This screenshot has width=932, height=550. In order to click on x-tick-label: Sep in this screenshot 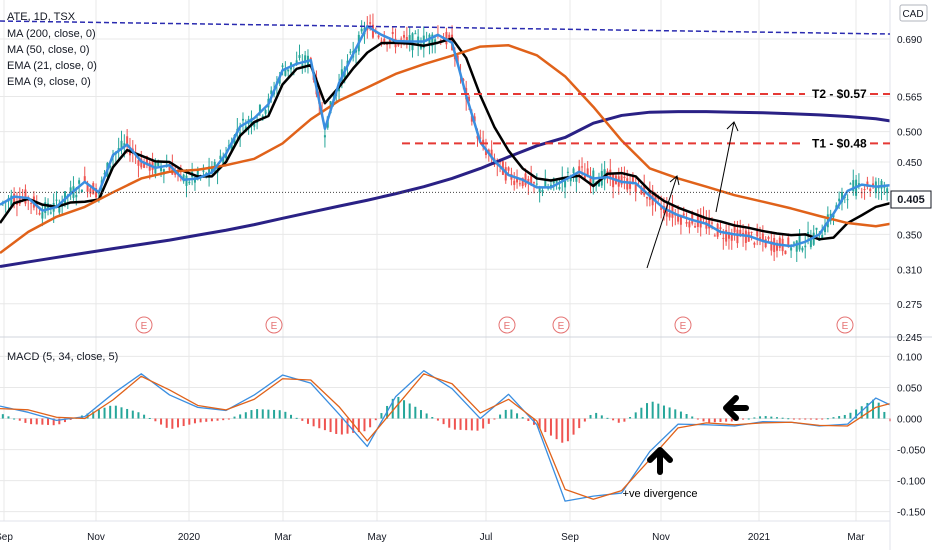, I will do `click(570, 537)`.